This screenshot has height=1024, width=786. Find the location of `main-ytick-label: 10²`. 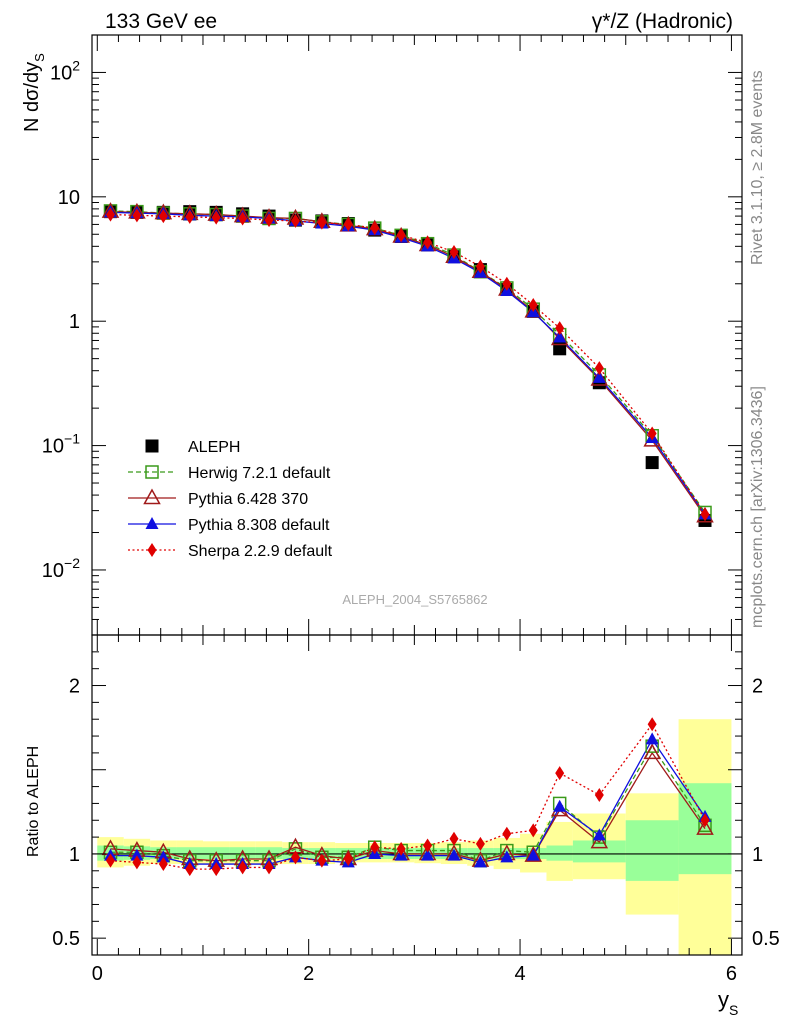

main-ytick-label: 10² is located at coordinates (65, 70).